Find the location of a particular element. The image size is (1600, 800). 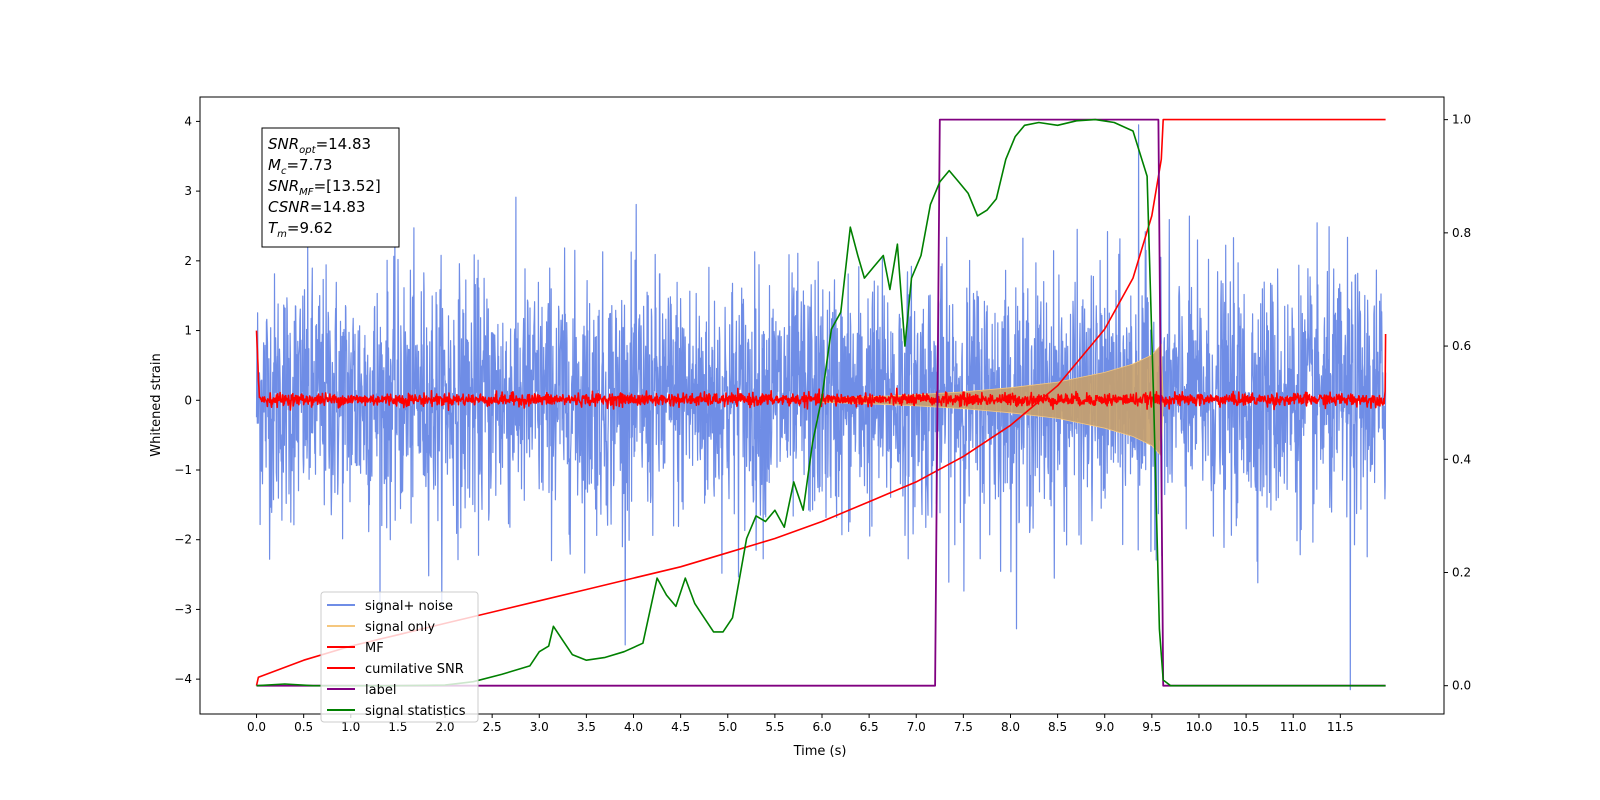

x-tick-label: 9.5 is located at coordinates (1151, 727).